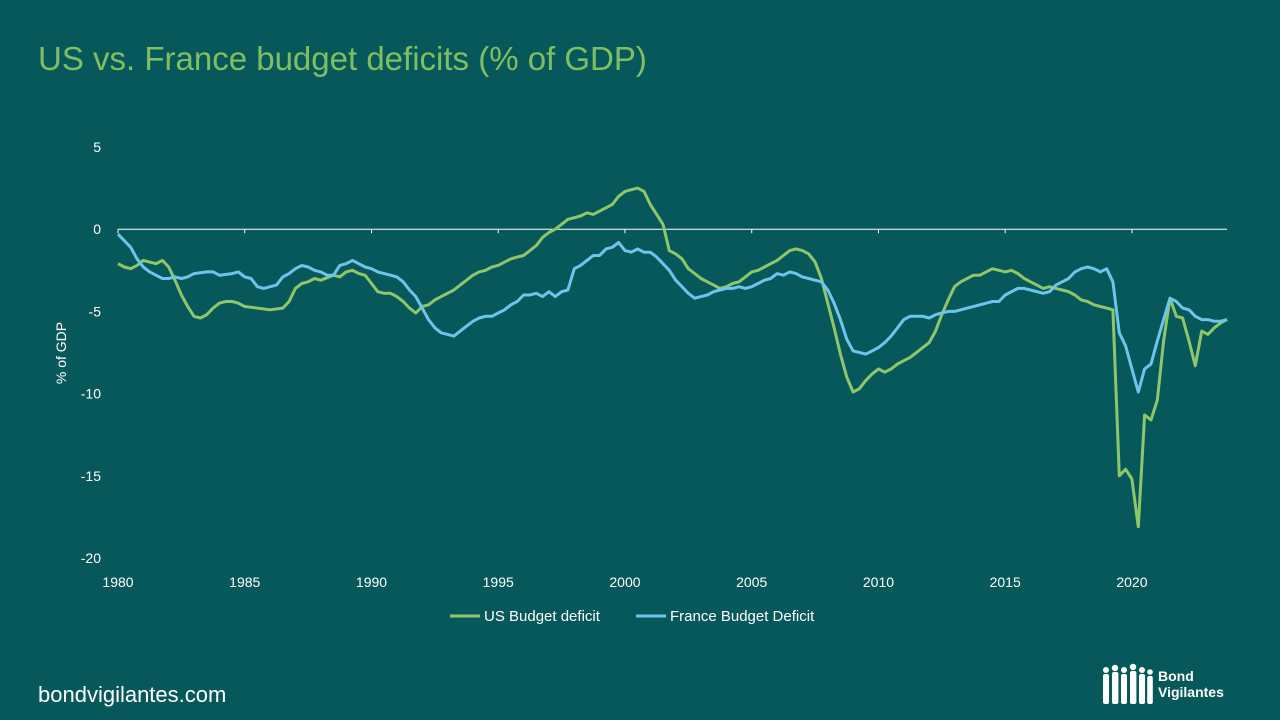 The height and width of the screenshot is (720, 1280). What do you see at coordinates (542, 616) in the screenshot?
I see `legend-label-us: US Budget deficit` at bounding box center [542, 616].